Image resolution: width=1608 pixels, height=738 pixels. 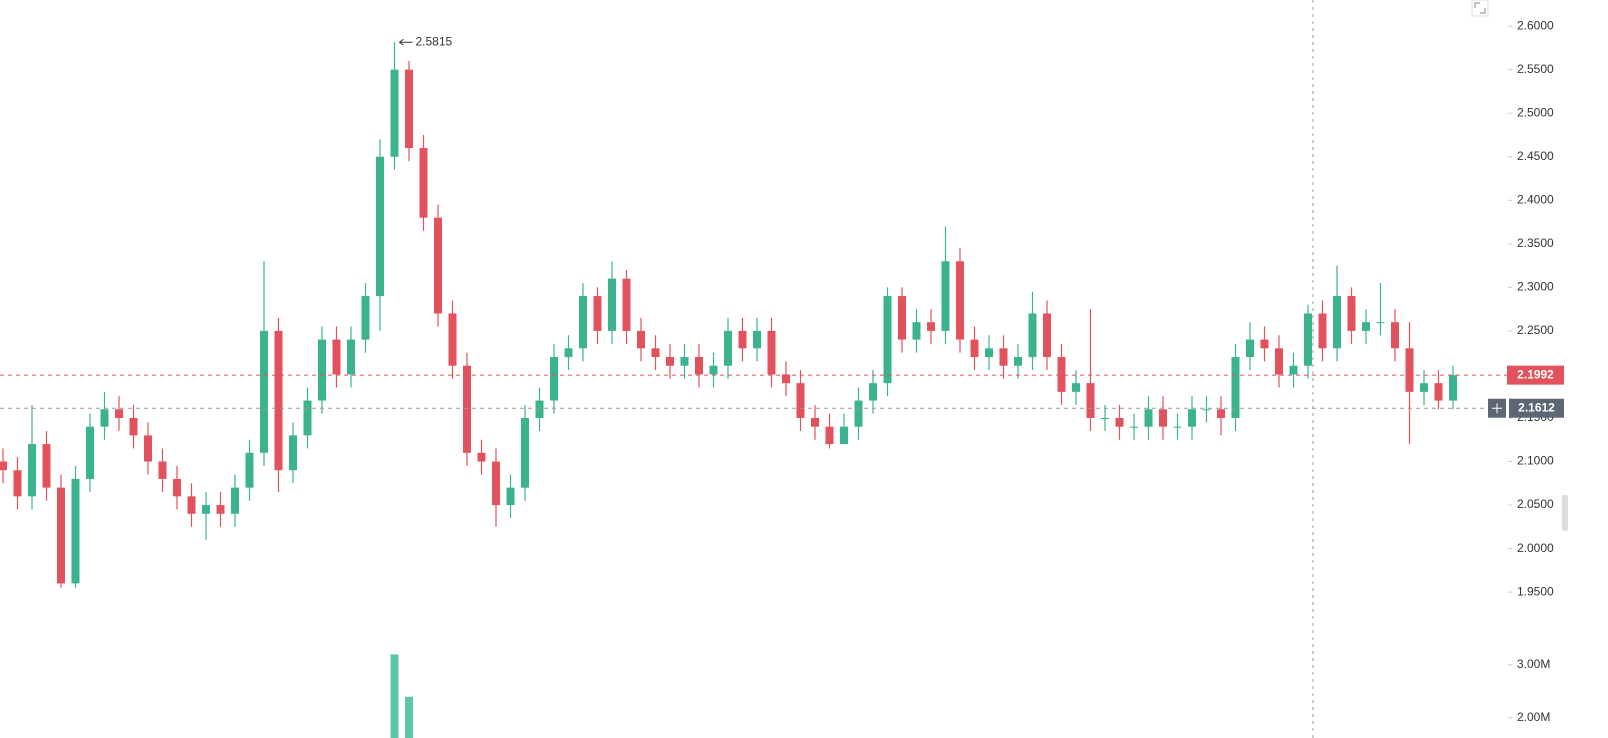 I want to click on y-tick-label: 2.1000, so click(x=1535, y=461).